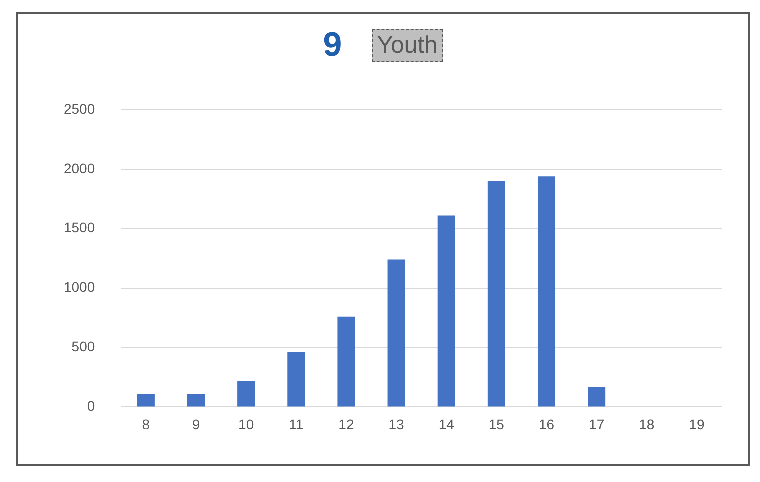 The width and height of the screenshot is (760, 482). What do you see at coordinates (84, 346) in the screenshot?
I see `y-tick-label: 500` at bounding box center [84, 346].